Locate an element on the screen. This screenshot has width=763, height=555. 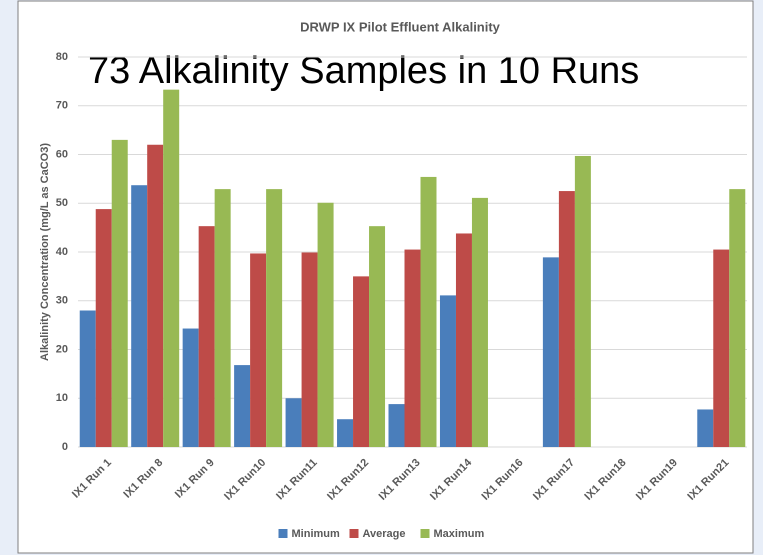
y-tick-label: 80 is located at coordinates (62, 57).